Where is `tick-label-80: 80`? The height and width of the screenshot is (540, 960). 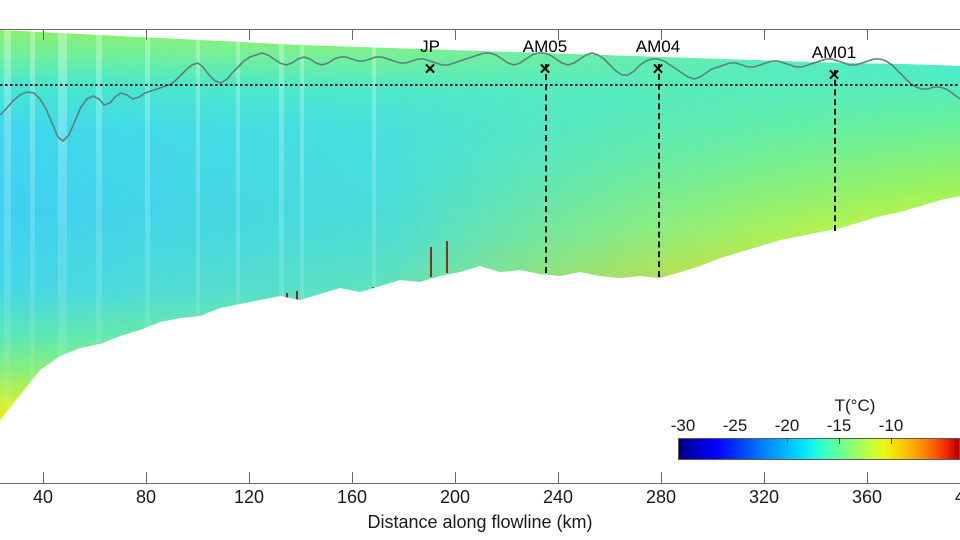
tick-label-80: 80 is located at coordinates (146, 497).